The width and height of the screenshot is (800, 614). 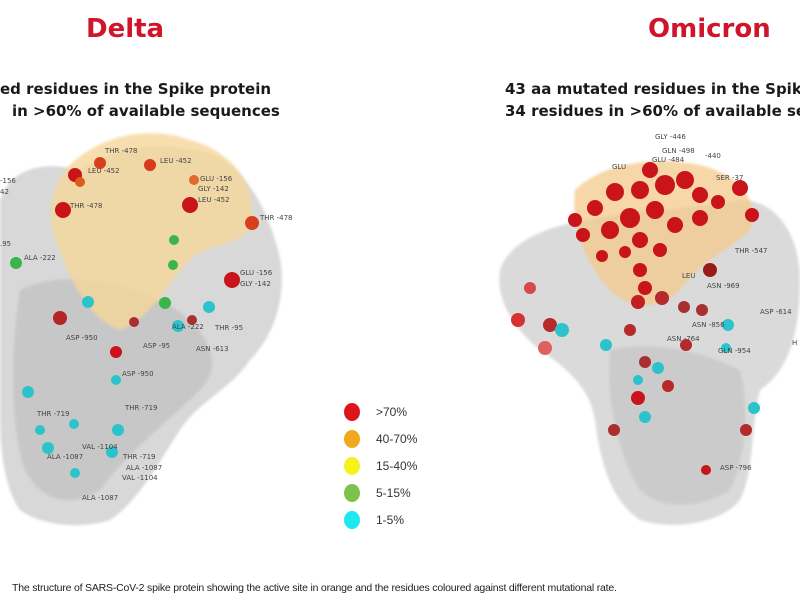 What do you see at coordinates (713, 156) in the screenshot?
I see `residue-label: -440` at bounding box center [713, 156].